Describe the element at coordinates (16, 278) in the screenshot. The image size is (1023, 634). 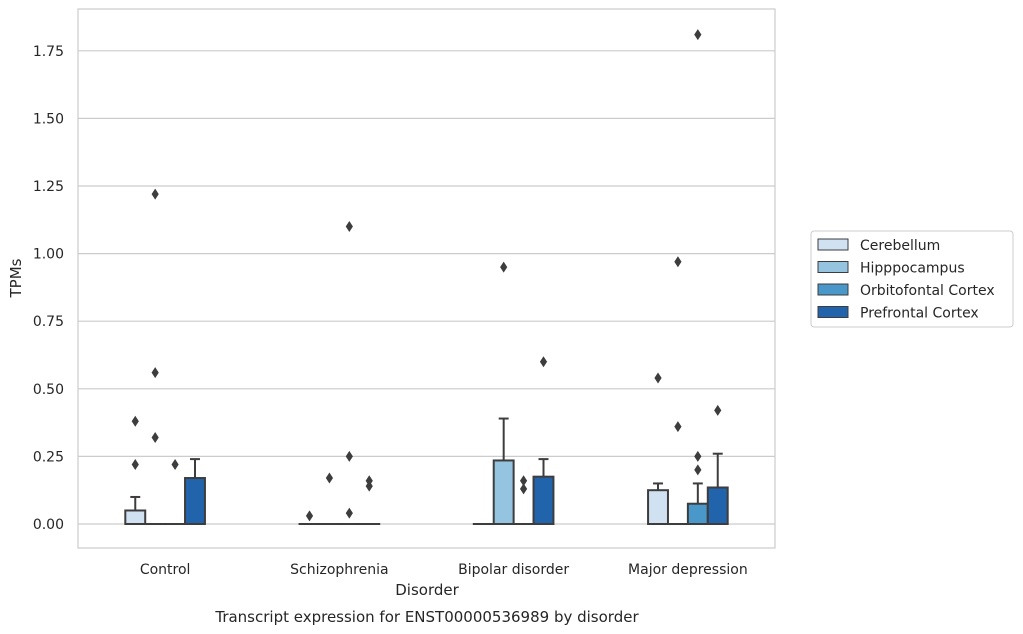
I see `y-axis-label: TPMs` at that location.